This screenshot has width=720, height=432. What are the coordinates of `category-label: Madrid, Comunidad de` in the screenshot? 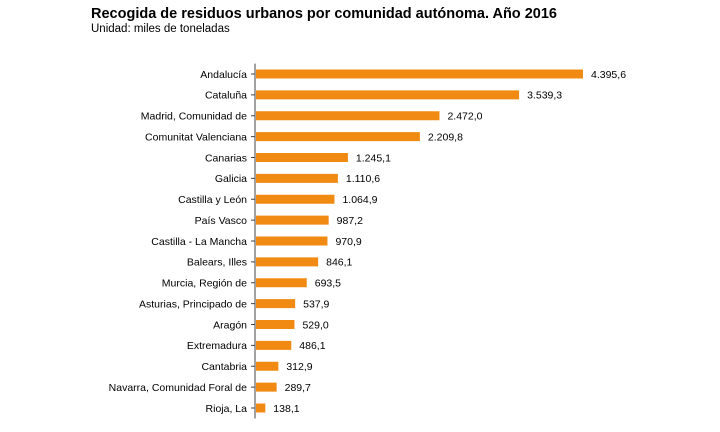 It's located at (194, 117).